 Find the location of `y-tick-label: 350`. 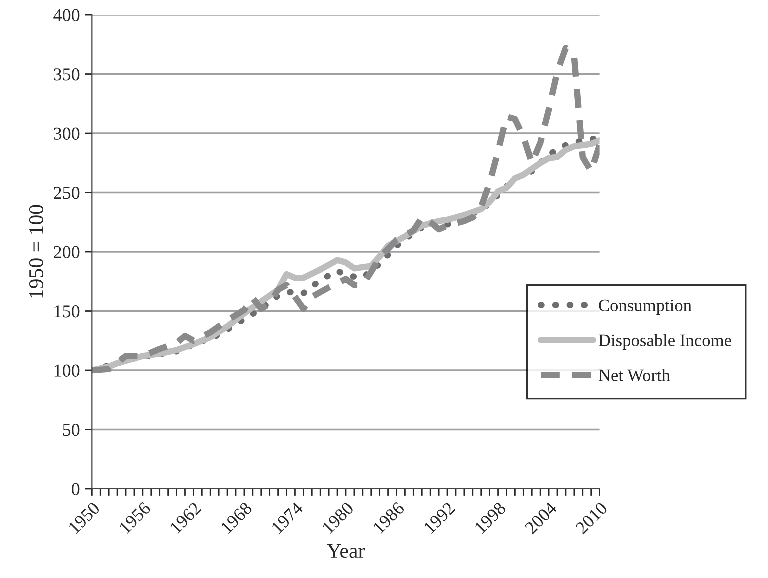

y-tick-label: 350 is located at coordinates (67, 74).